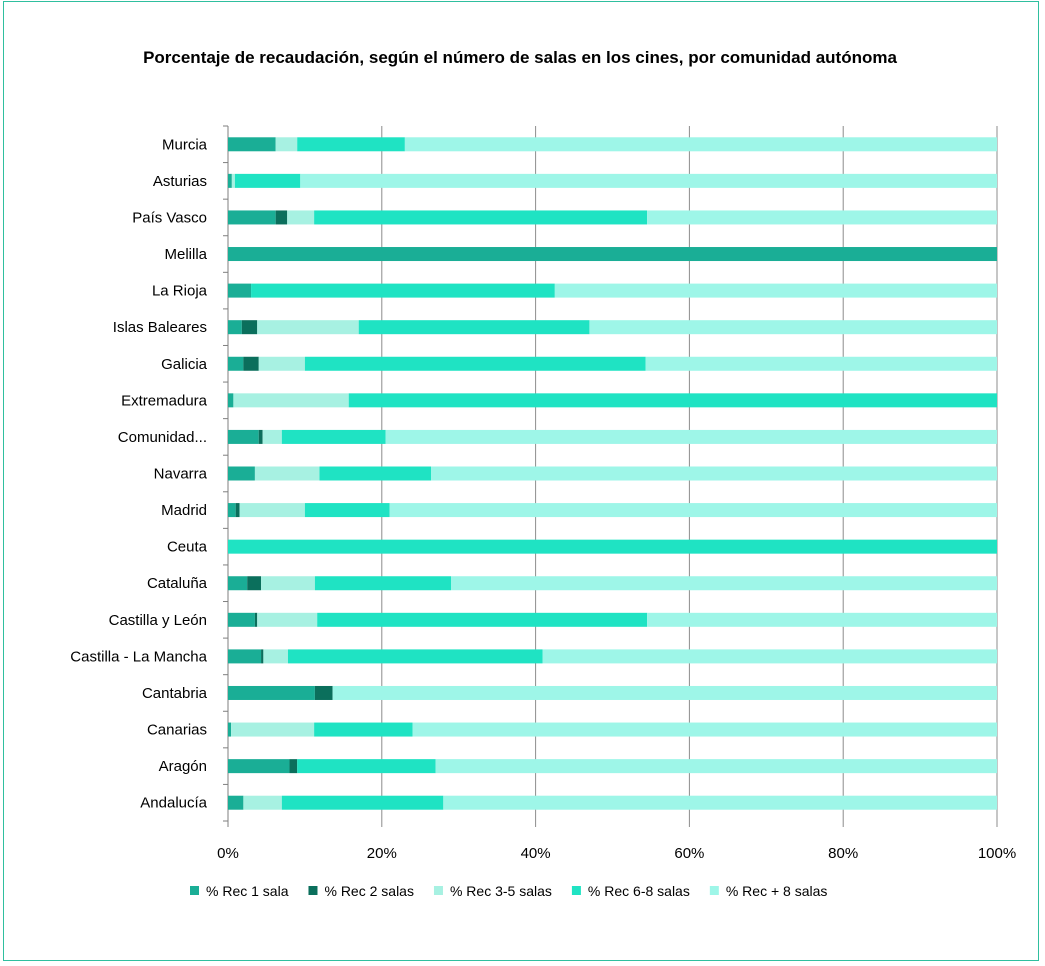 This screenshot has height=966, width=1045. I want to click on category-label: Cataluña, so click(177, 583).